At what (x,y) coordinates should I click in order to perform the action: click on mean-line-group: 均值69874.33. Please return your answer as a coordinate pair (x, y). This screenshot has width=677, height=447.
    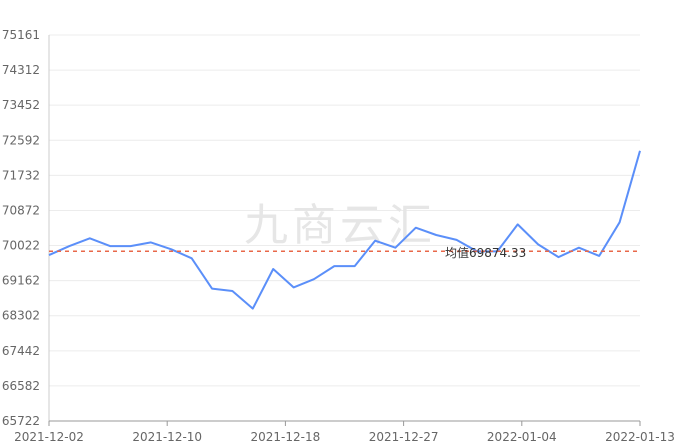
    Looking at the image, I should click on (344, 252).